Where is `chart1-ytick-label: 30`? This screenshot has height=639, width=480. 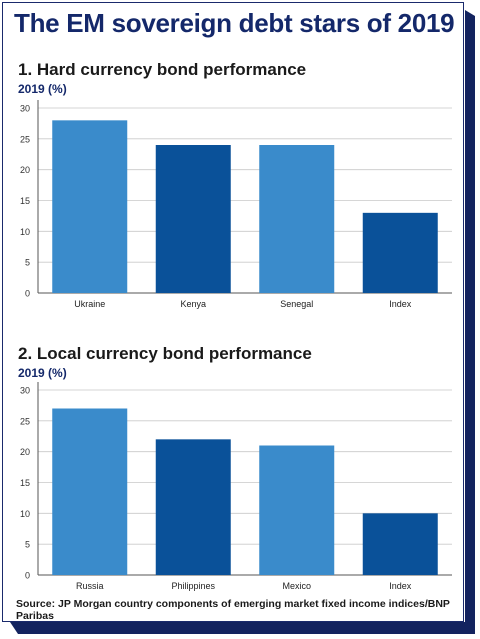 chart1-ytick-label: 30 is located at coordinates (25, 109).